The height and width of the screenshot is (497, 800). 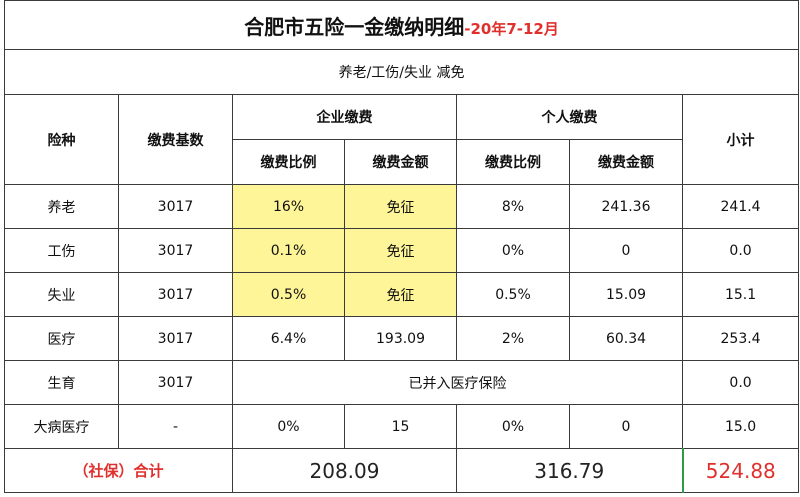 I want to click on cell-subtotal: 241.4, so click(x=740, y=206).